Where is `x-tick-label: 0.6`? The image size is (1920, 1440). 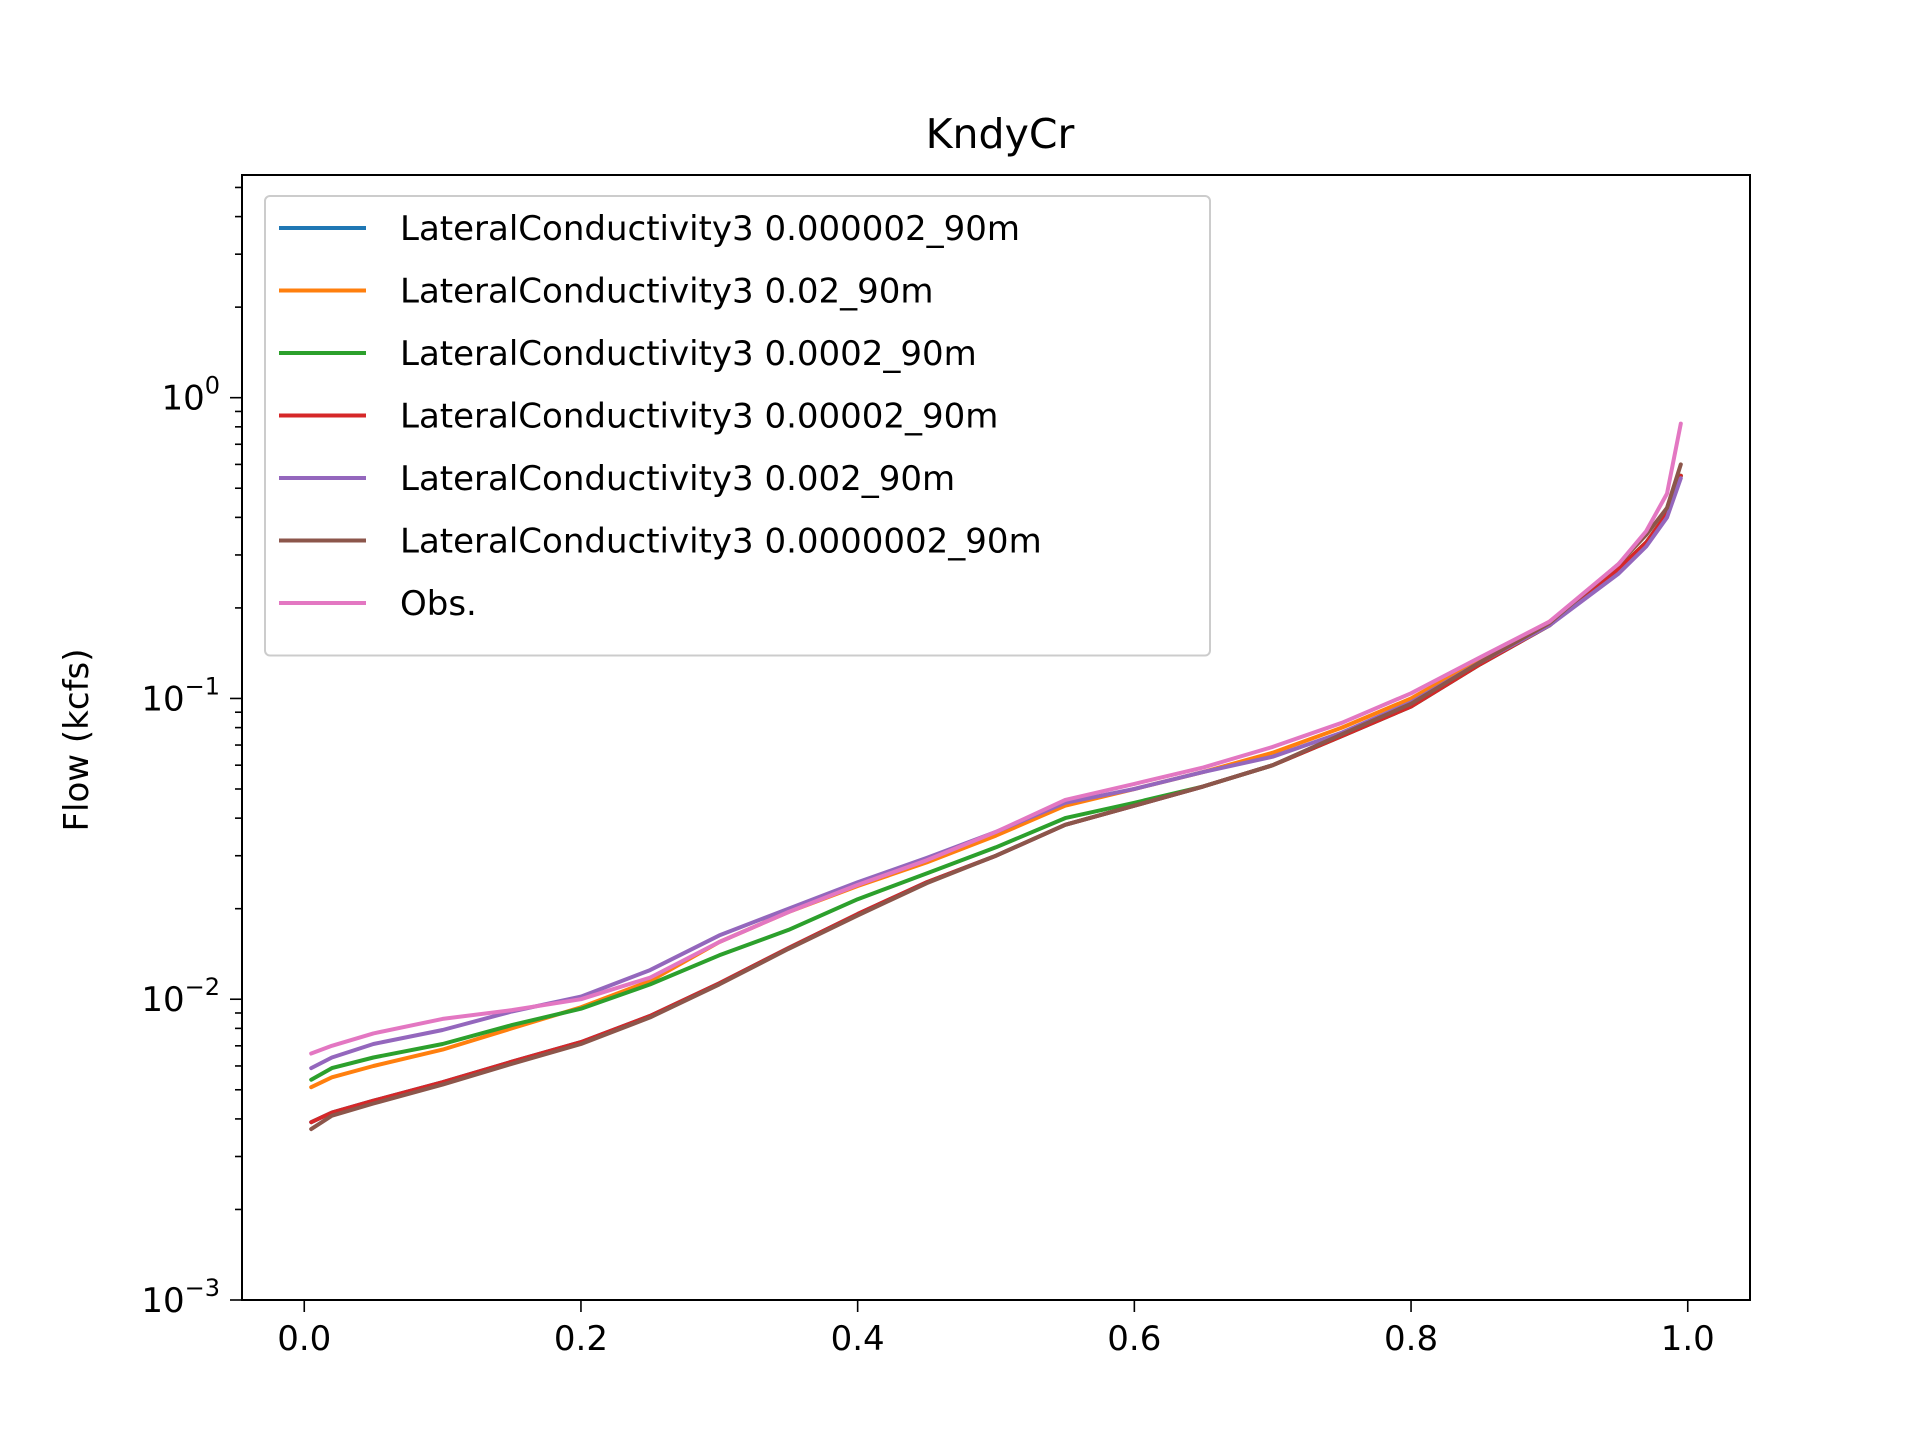
x-tick-label: 0.6 is located at coordinates (1134, 1339).